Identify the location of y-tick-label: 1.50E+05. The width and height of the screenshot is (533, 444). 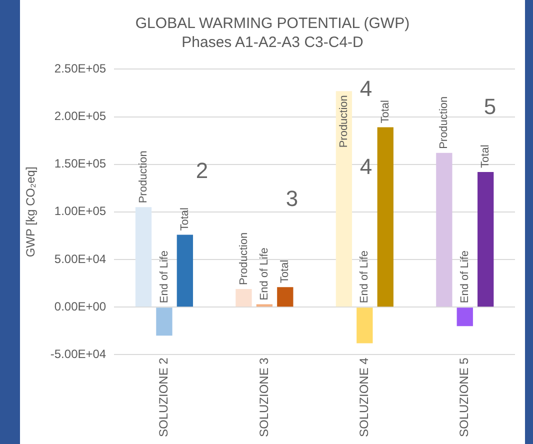
(80, 163).